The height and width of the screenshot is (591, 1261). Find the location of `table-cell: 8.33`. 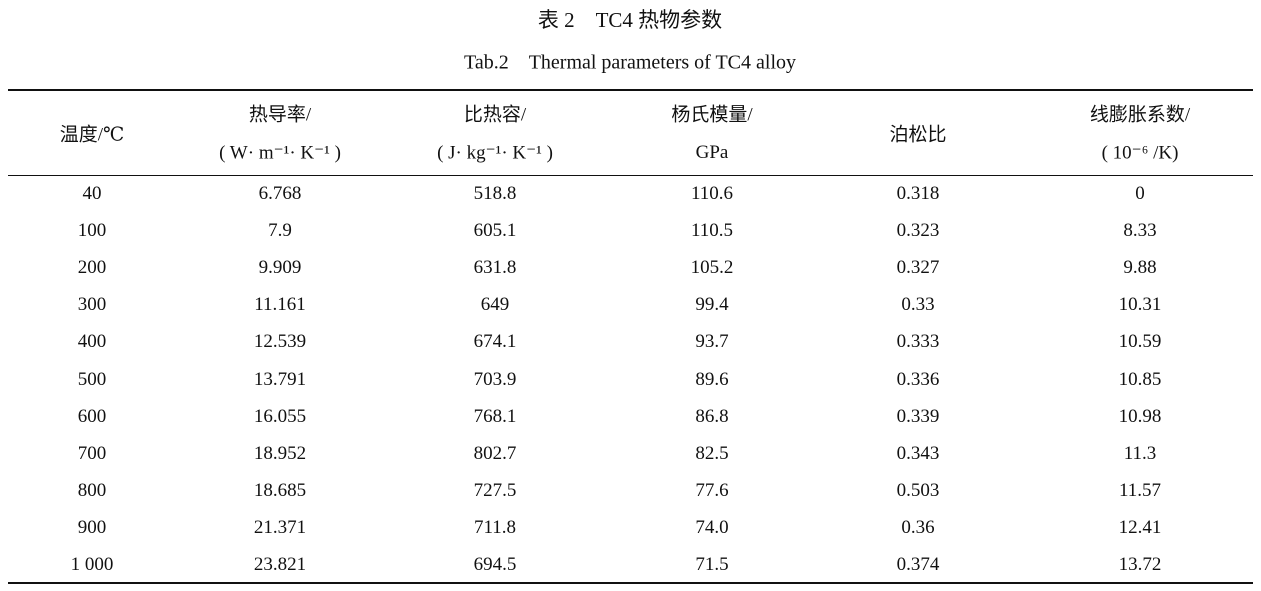

table-cell: 8.33 is located at coordinates (1140, 231).